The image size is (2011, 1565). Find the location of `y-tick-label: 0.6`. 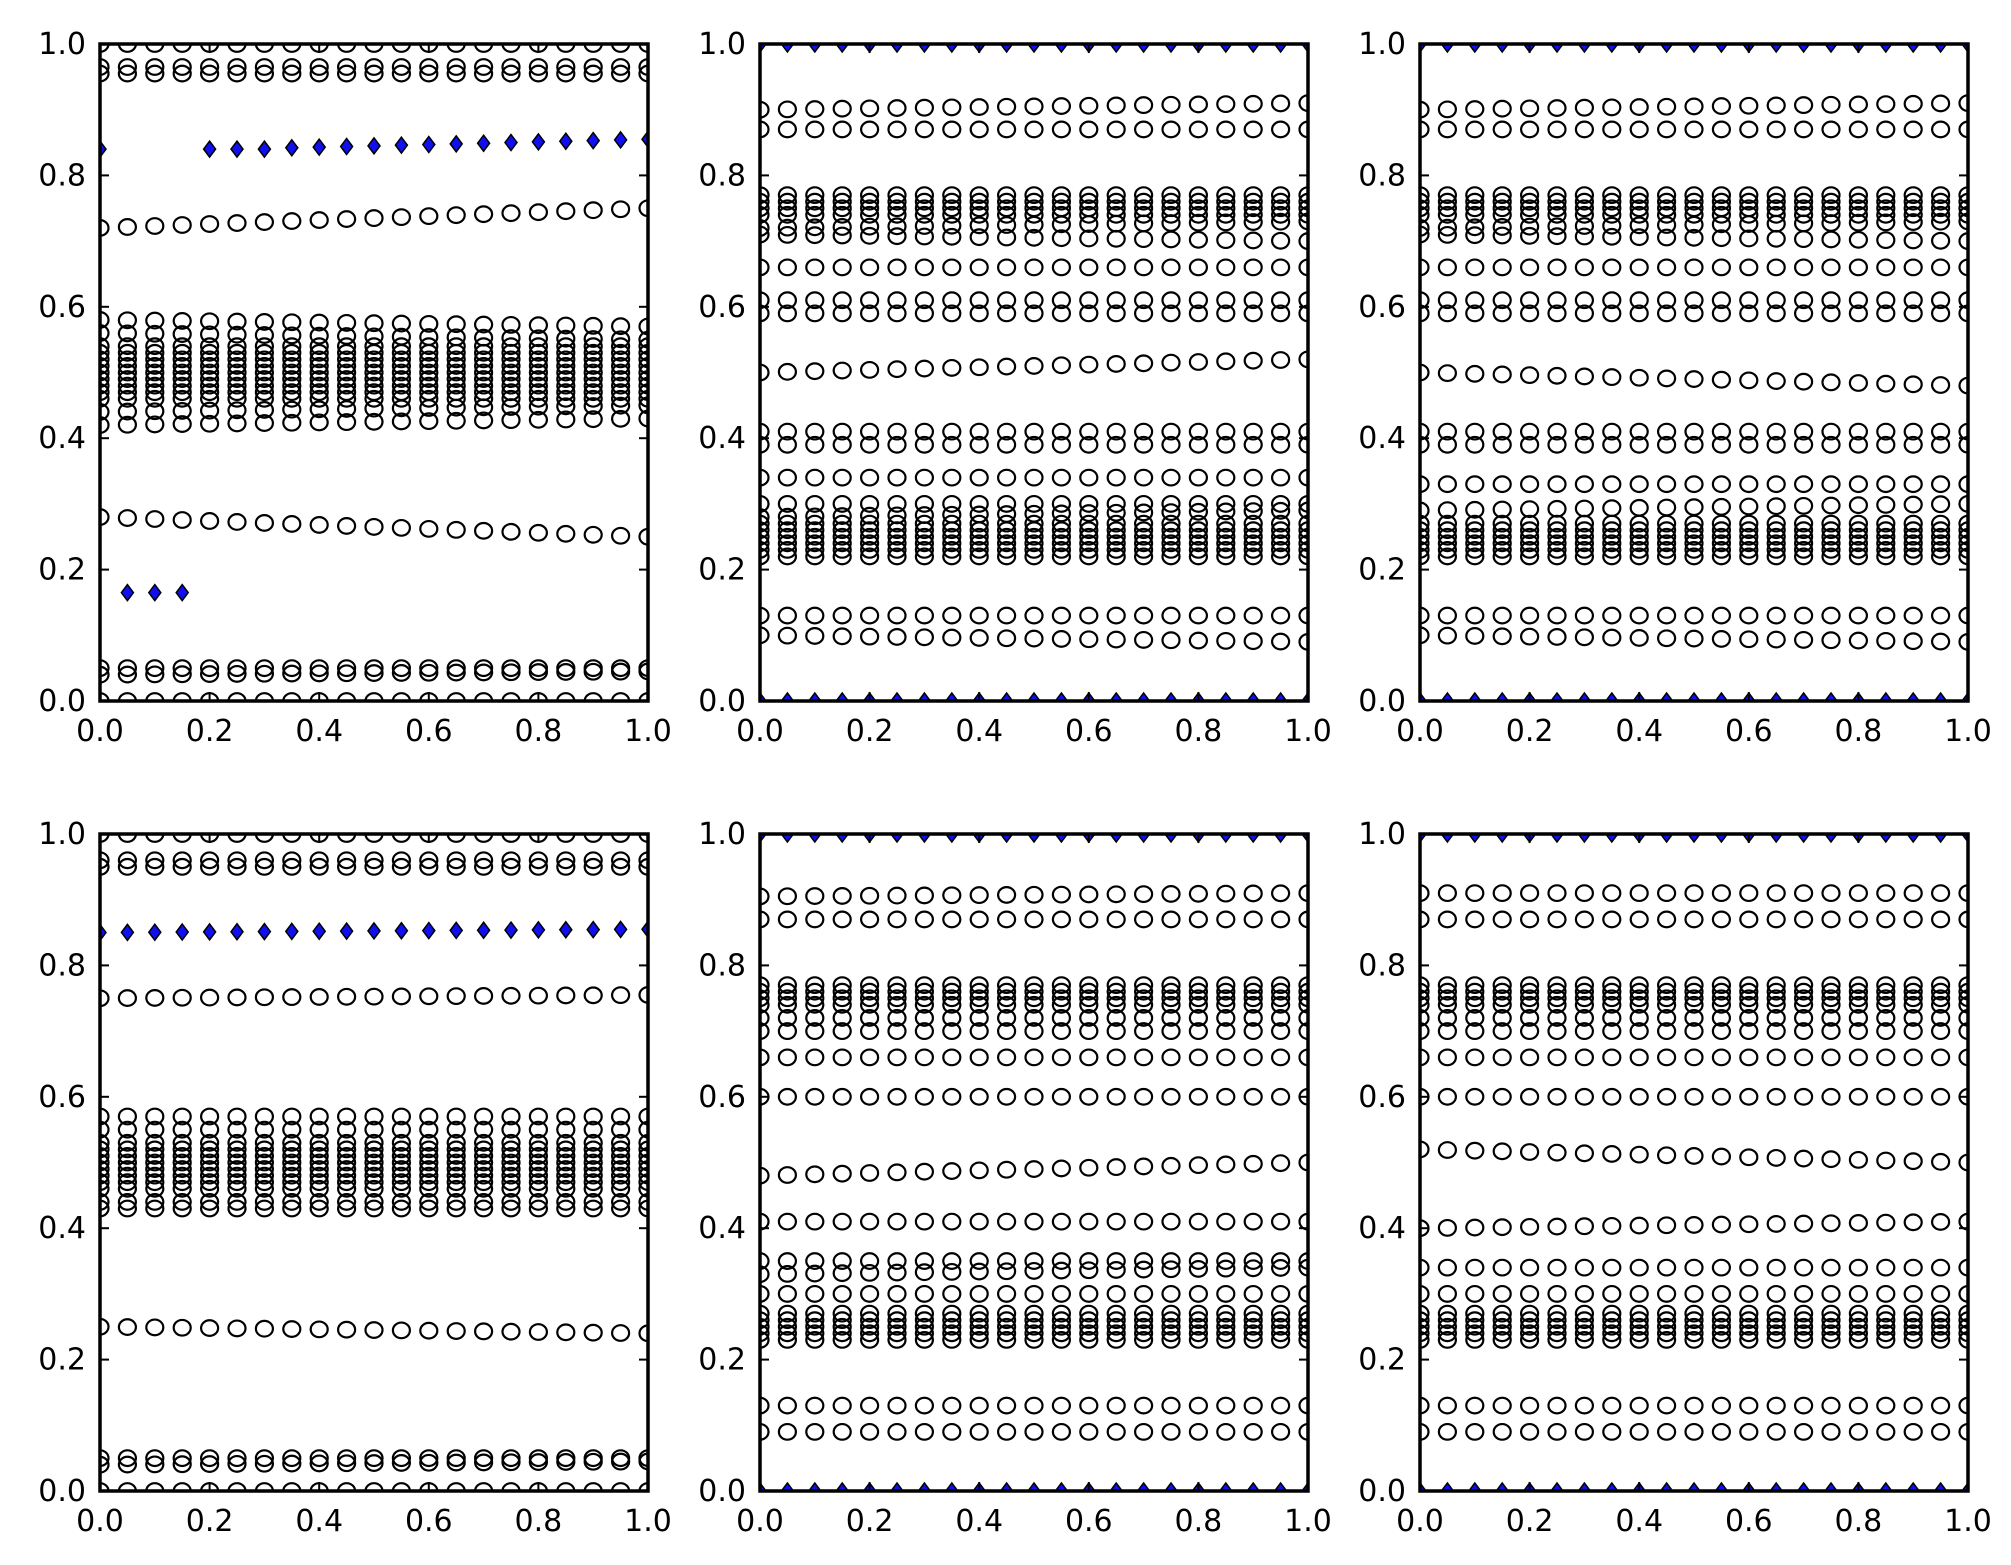

y-tick-label: 0.6 is located at coordinates (62, 307).